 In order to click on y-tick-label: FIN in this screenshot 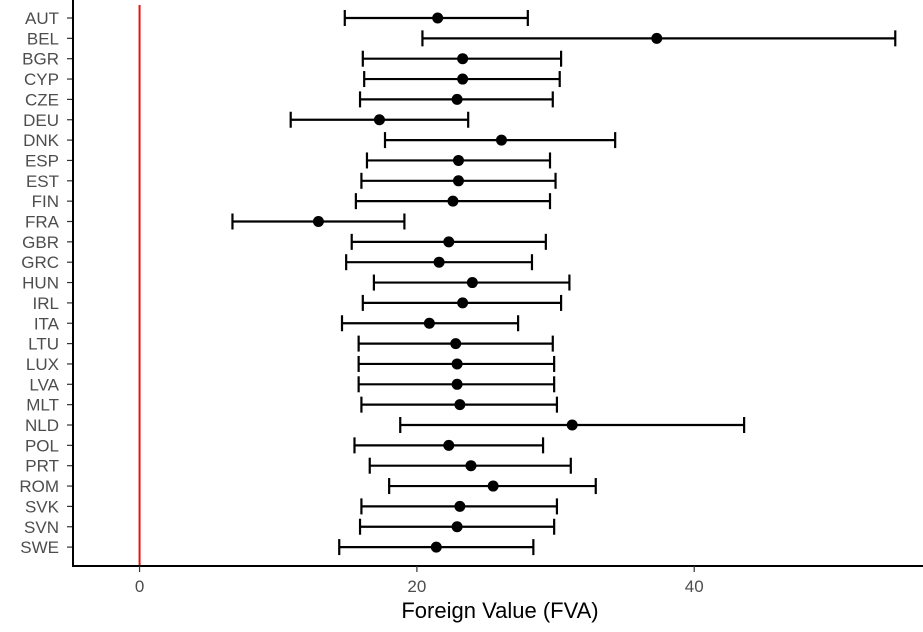, I will do `click(45, 201)`.